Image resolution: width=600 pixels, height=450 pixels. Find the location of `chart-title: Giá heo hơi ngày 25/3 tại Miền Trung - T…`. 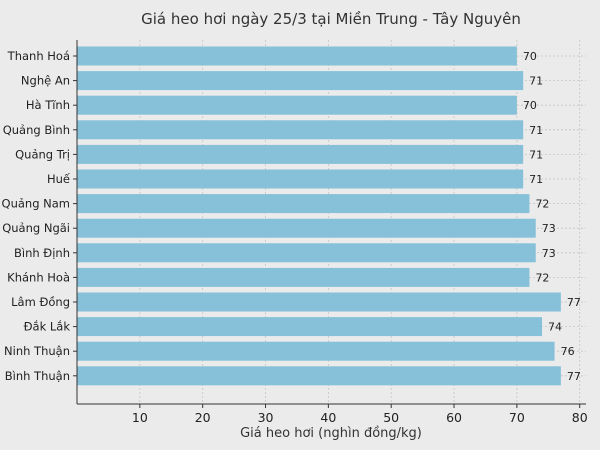

chart-title: Giá heo hơi ngày 25/3 tại Miền Trung - T… is located at coordinates (331, 19).